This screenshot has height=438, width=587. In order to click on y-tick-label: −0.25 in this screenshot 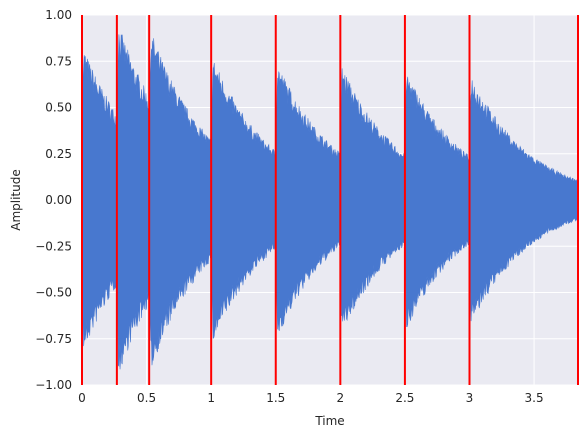, I will do `click(53, 246)`.